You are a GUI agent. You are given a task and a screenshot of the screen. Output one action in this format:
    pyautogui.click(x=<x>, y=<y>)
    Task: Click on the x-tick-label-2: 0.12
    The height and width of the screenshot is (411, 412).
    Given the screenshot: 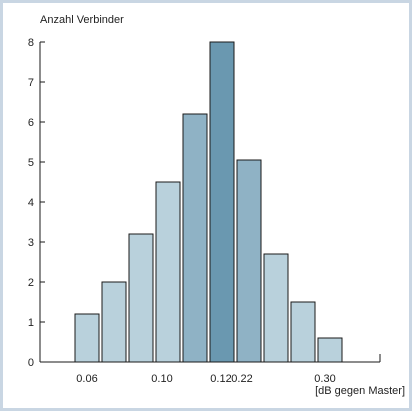 What is the action you would take?
    pyautogui.click(x=220, y=379)
    